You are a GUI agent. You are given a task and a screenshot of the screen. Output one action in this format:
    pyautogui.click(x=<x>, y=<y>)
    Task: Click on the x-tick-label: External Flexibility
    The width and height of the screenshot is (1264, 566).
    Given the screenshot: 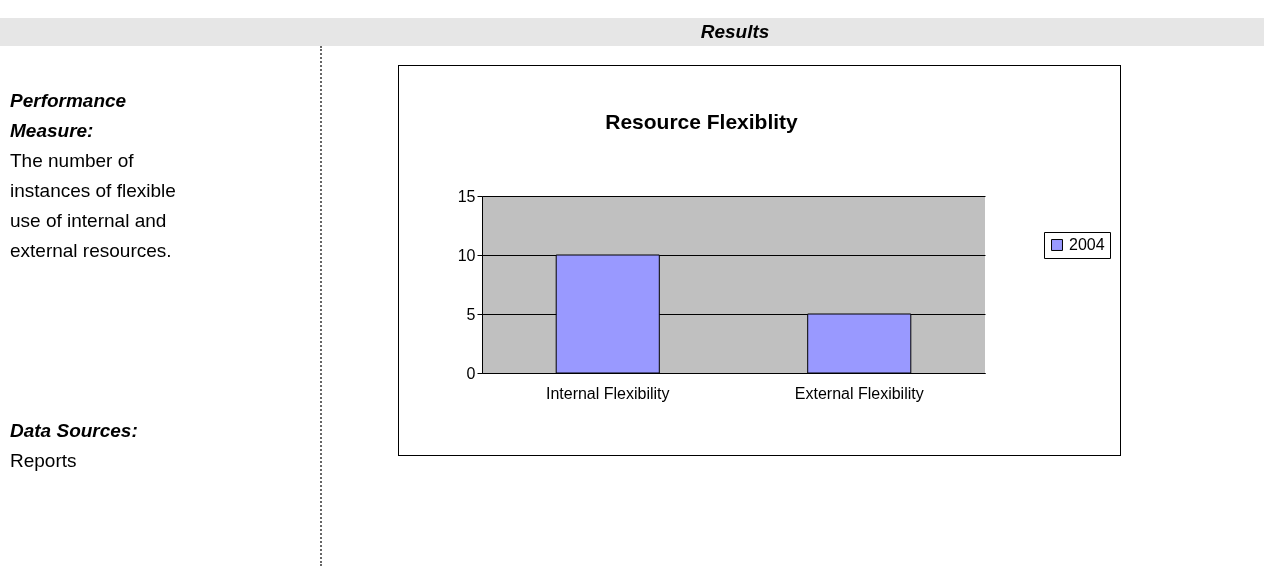 What is the action you would take?
    pyautogui.click(x=859, y=393)
    